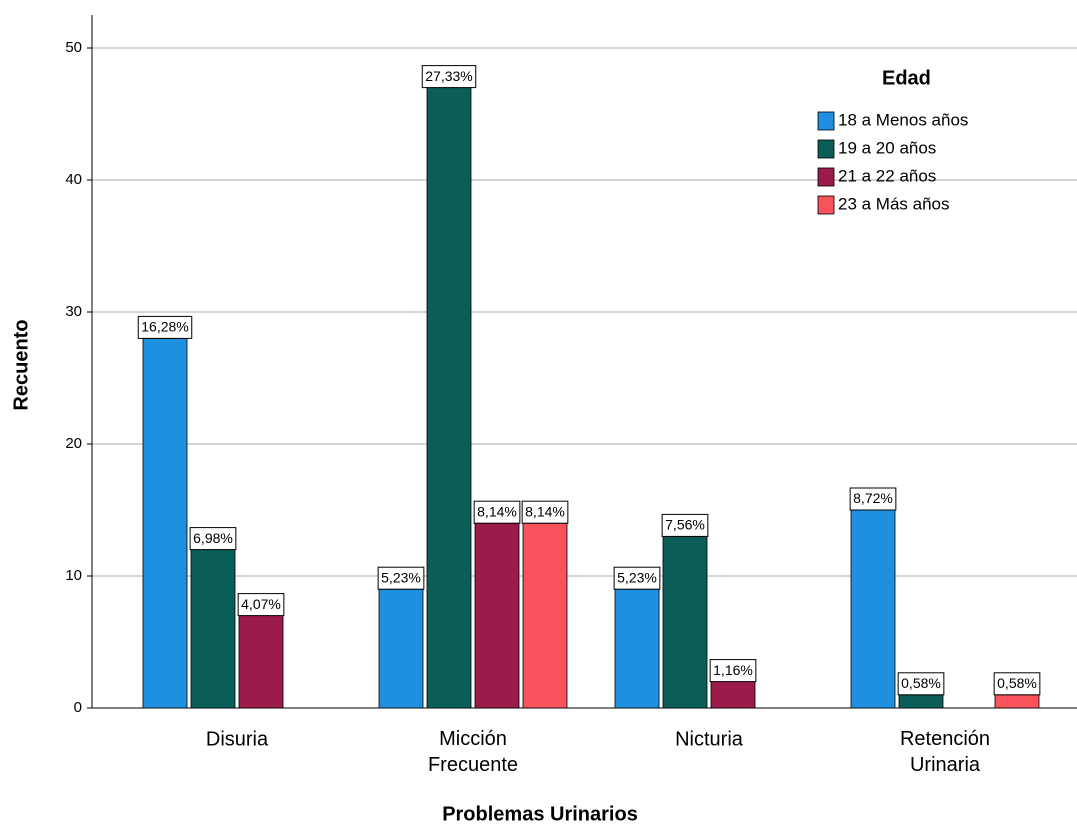 Image resolution: width=1077 pixels, height=829 pixels. I want to click on data-label: 16,28%, so click(164, 327).